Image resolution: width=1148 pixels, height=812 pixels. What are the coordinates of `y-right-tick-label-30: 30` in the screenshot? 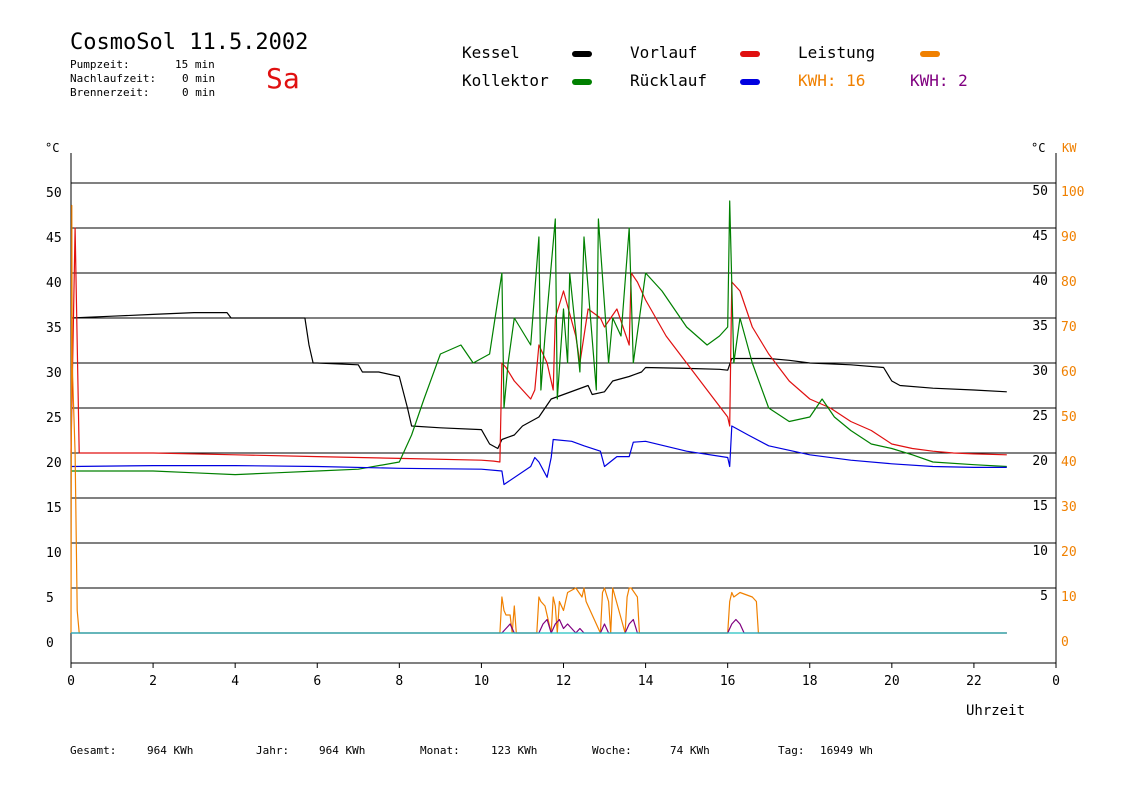 It's located at (1040, 371).